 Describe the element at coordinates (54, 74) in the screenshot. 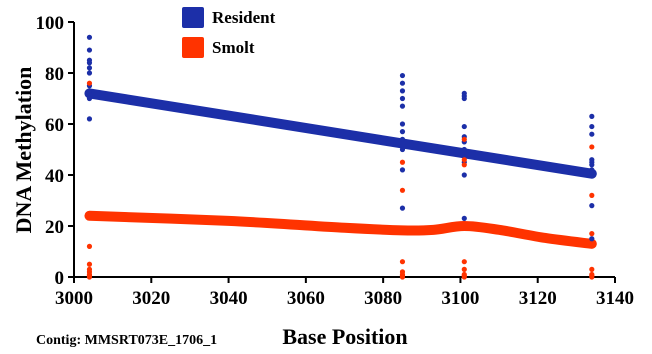

I see `y-tick-label: 80` at that location.